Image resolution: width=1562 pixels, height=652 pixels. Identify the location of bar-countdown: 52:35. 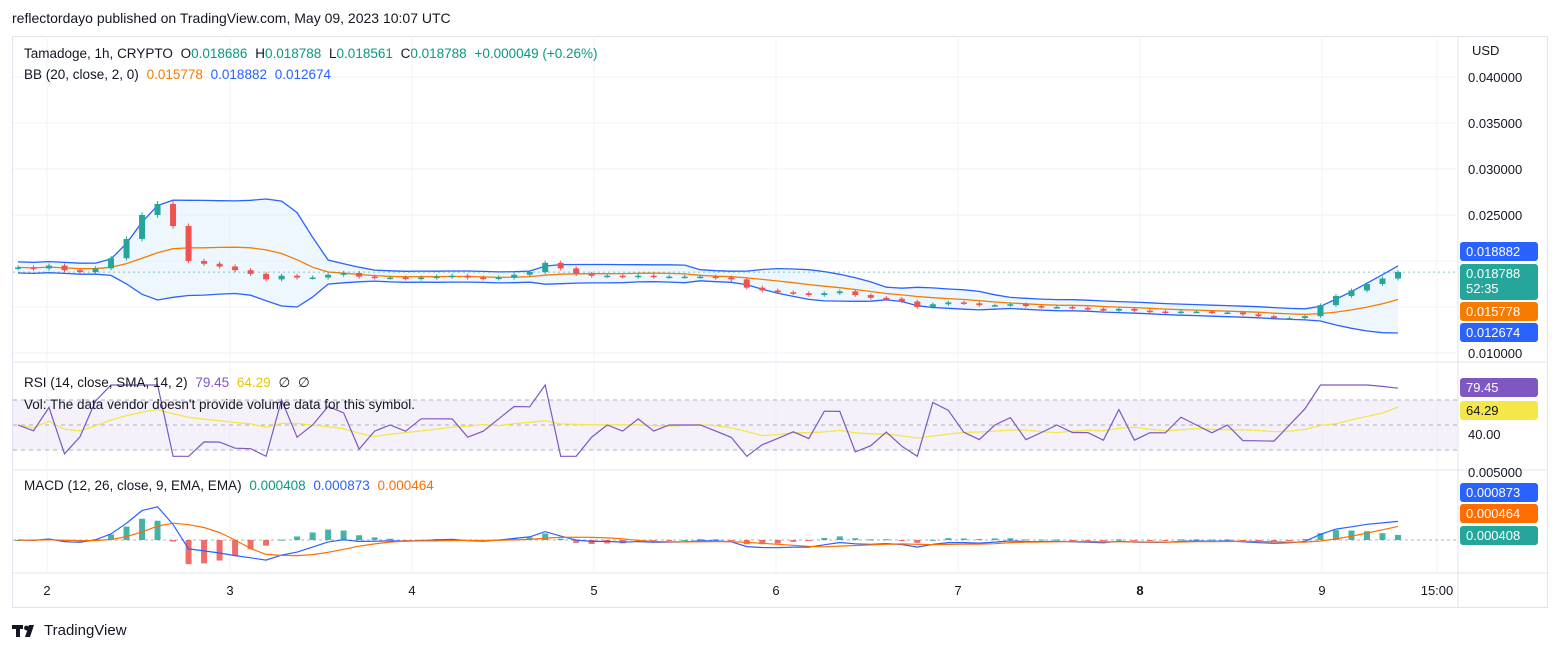
(1482, 288).